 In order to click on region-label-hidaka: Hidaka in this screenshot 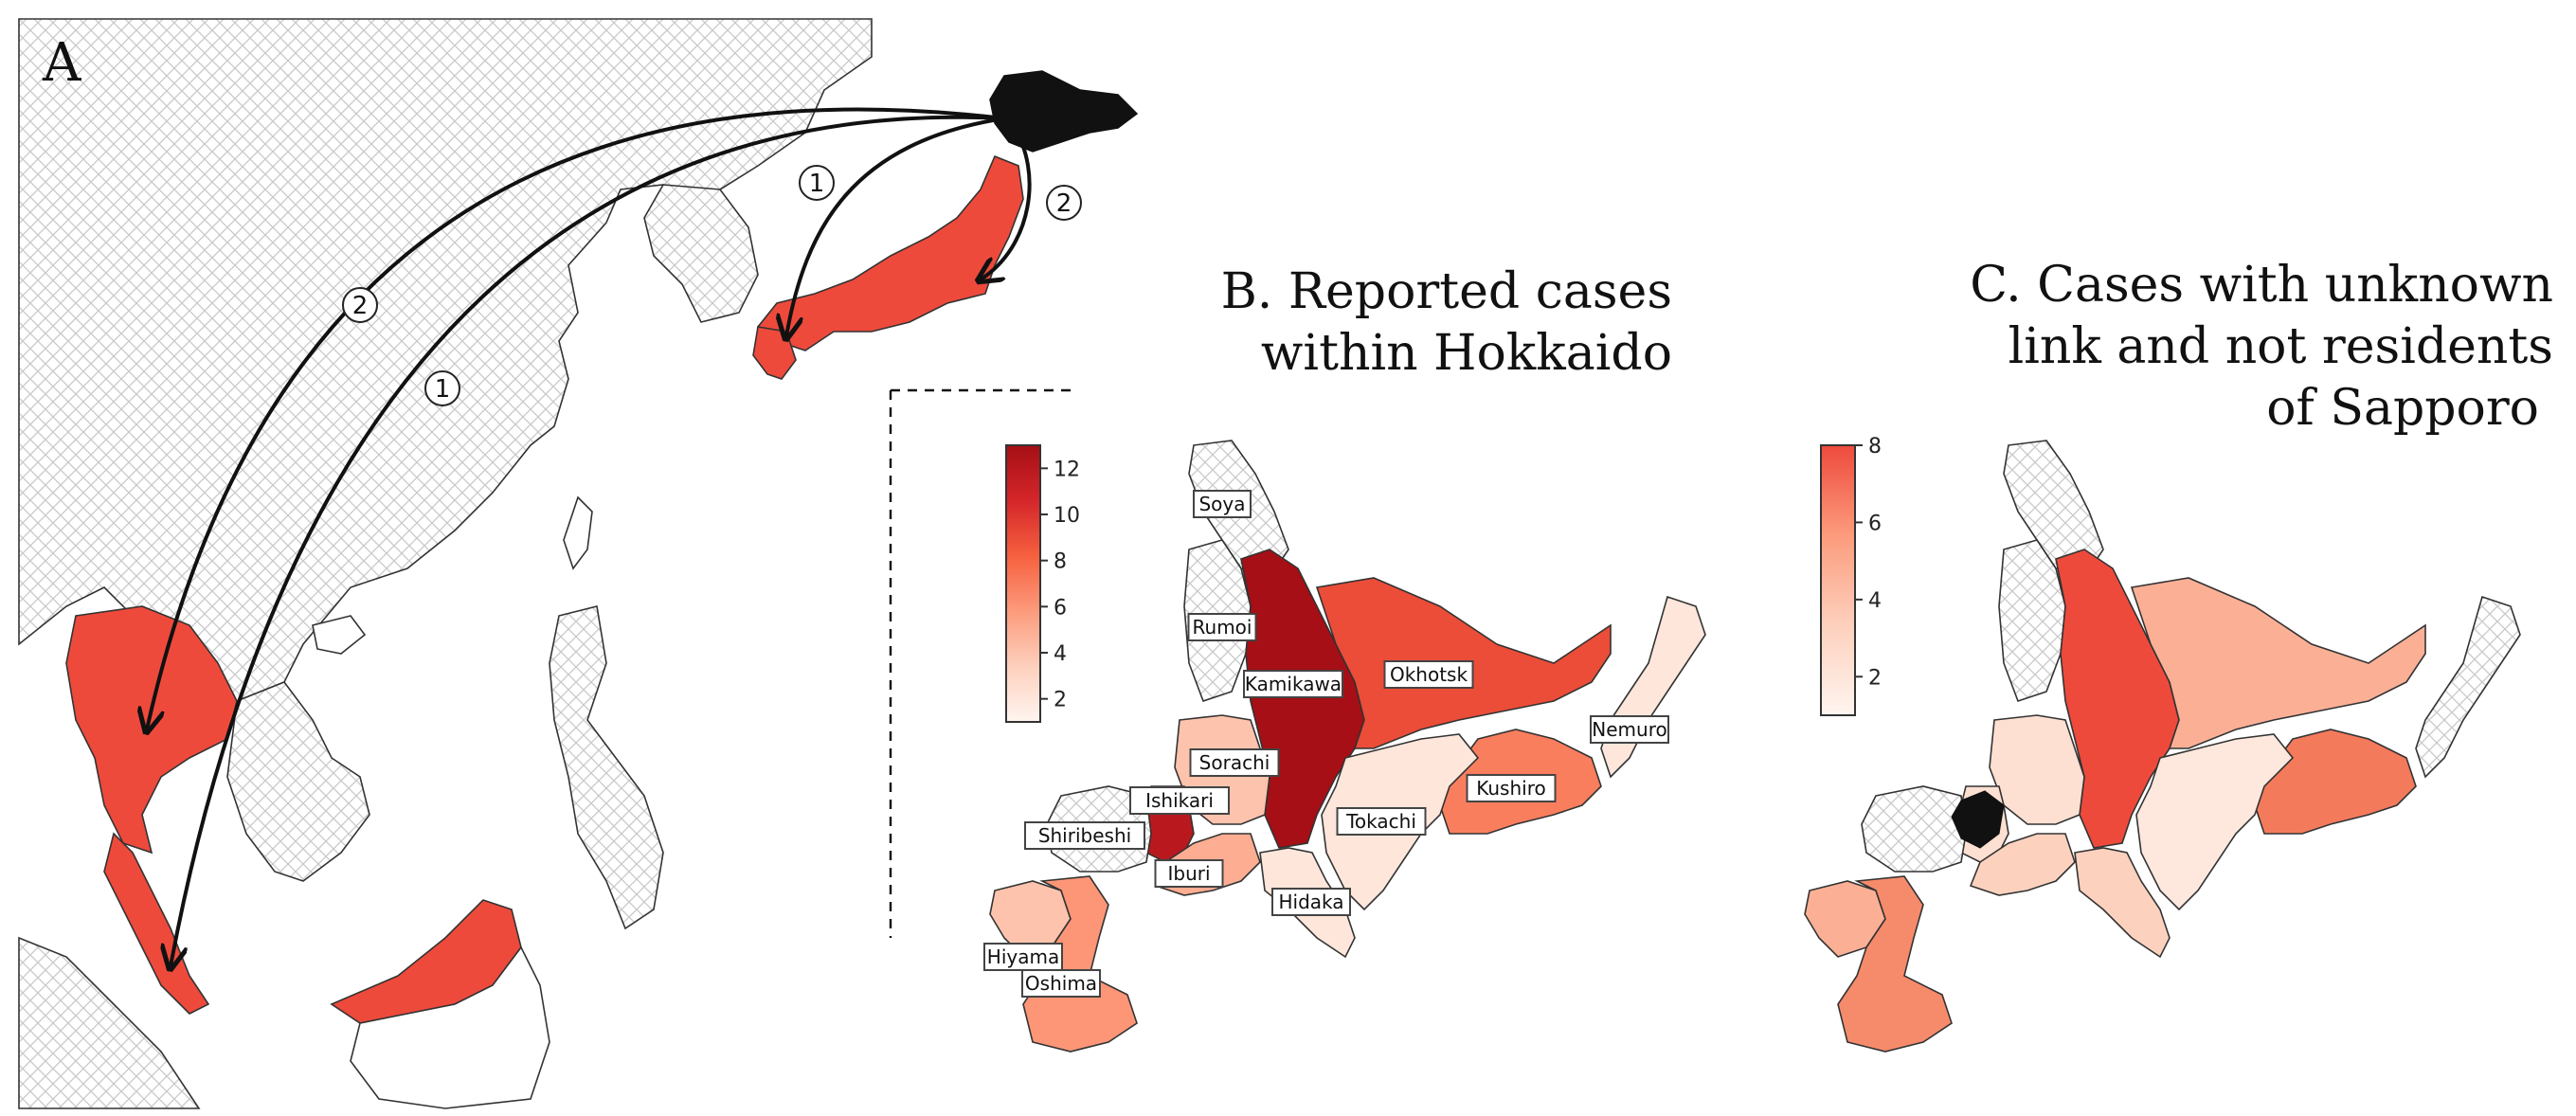, I will do `click(1311, 902)`.